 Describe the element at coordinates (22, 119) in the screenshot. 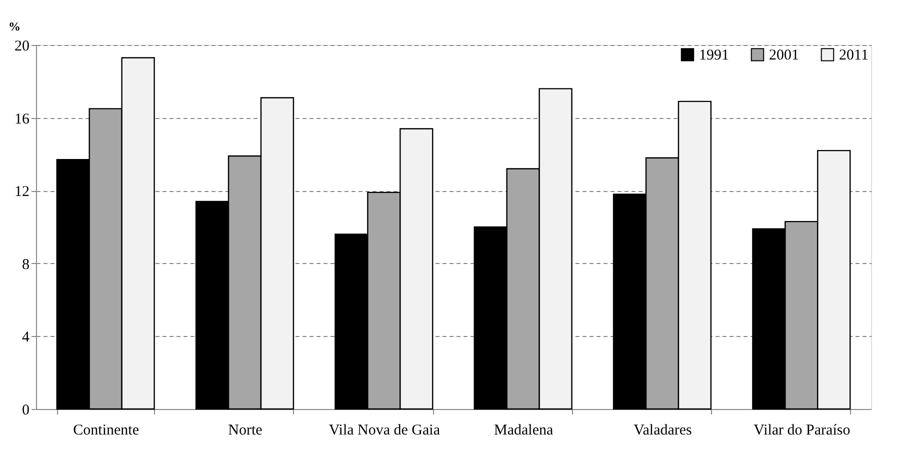

I see `y-tick-label: 16` at that location.